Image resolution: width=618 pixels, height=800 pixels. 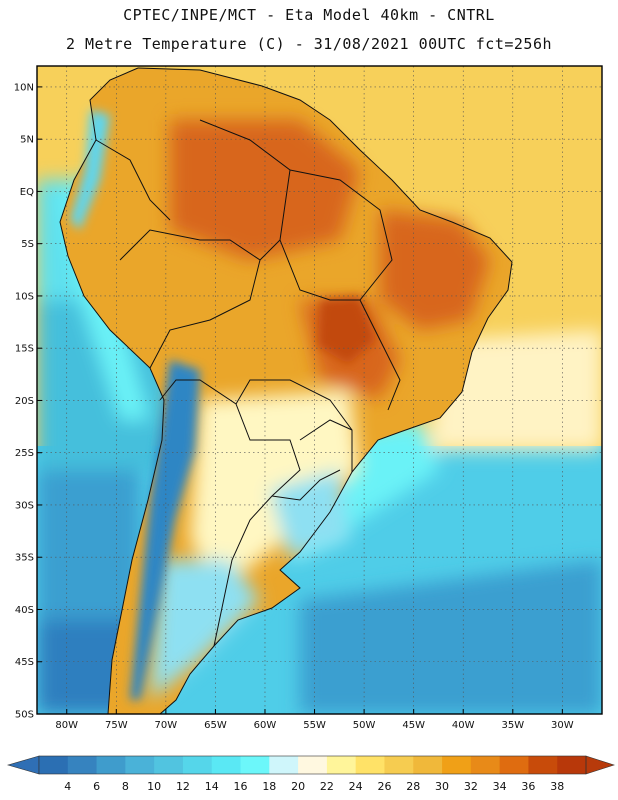 What do you see at coordinates (24, 558) in the screenshot?
I see `lat-tick-label: 35S` at bounding box center [24, 558].